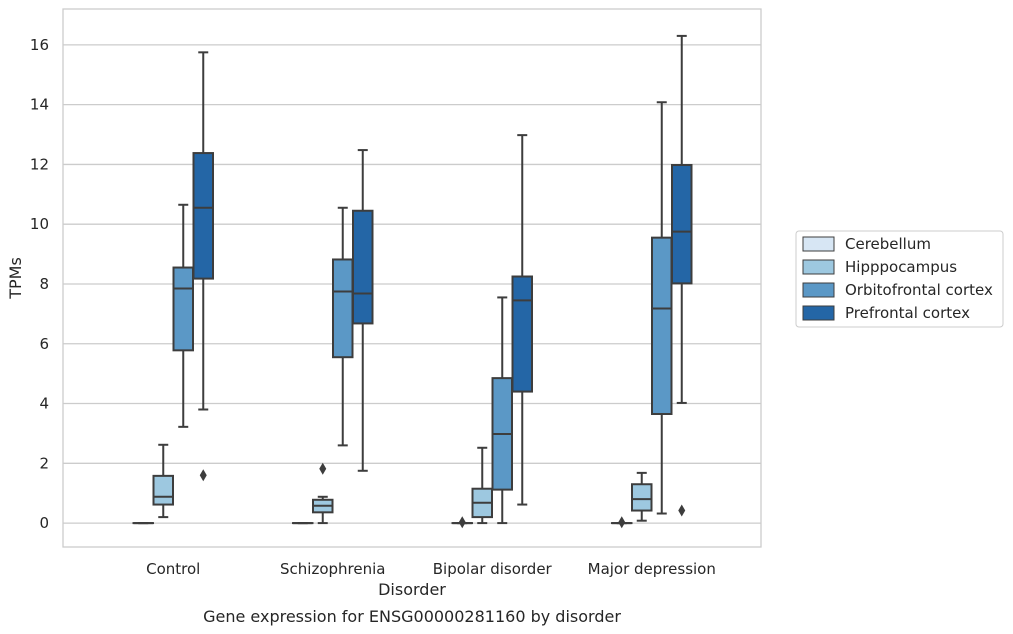 This screenshot has height=634, width=1013. Describe the element at coordinates (888, 244) in the screenshot. I see `legend-label: Cerebellum` at that location.